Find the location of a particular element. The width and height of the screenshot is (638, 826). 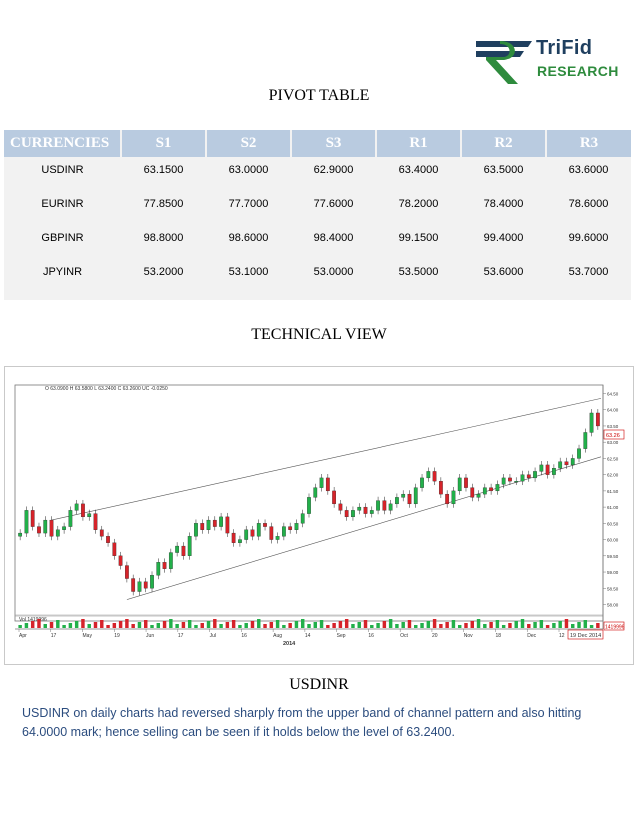

cell-s2: 63.0000 is located at coordinates (248, 170).